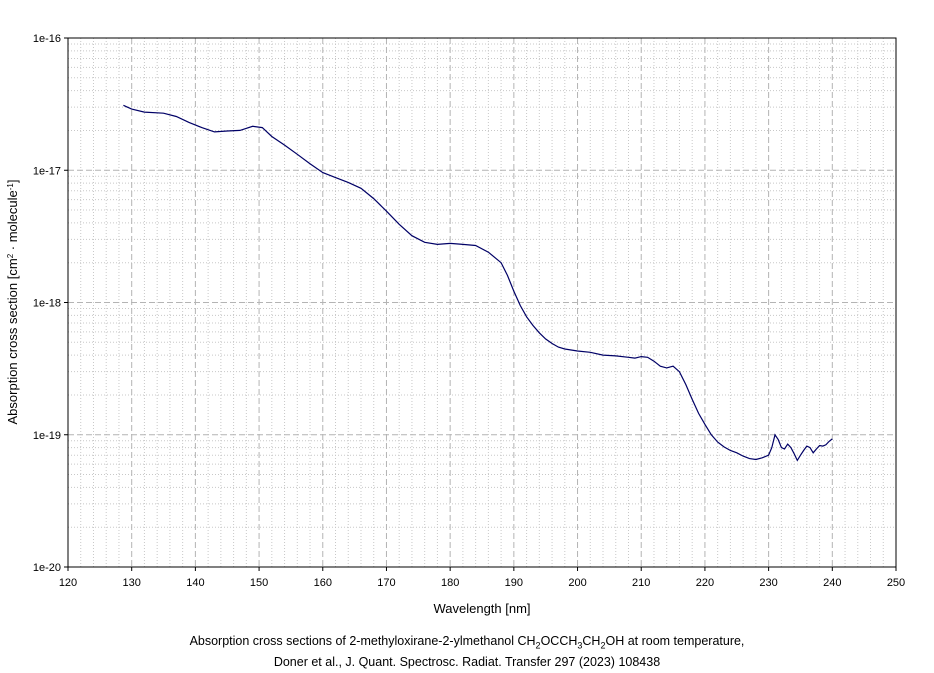 The width and height of the screenshot is (934, 673). What do you see at coordinates (641, 583) in the screenshot?
I see `x-tick-label: 210` at bounding box center [641, 583].